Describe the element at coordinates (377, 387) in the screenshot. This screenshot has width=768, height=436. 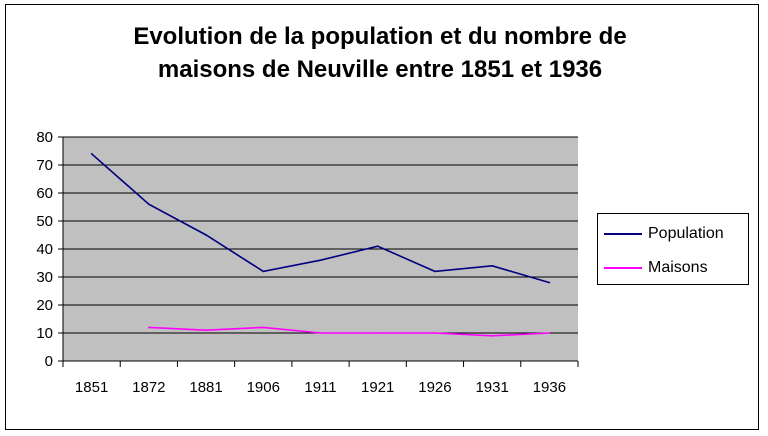
I see `x-tick-label: 1921` at that location.